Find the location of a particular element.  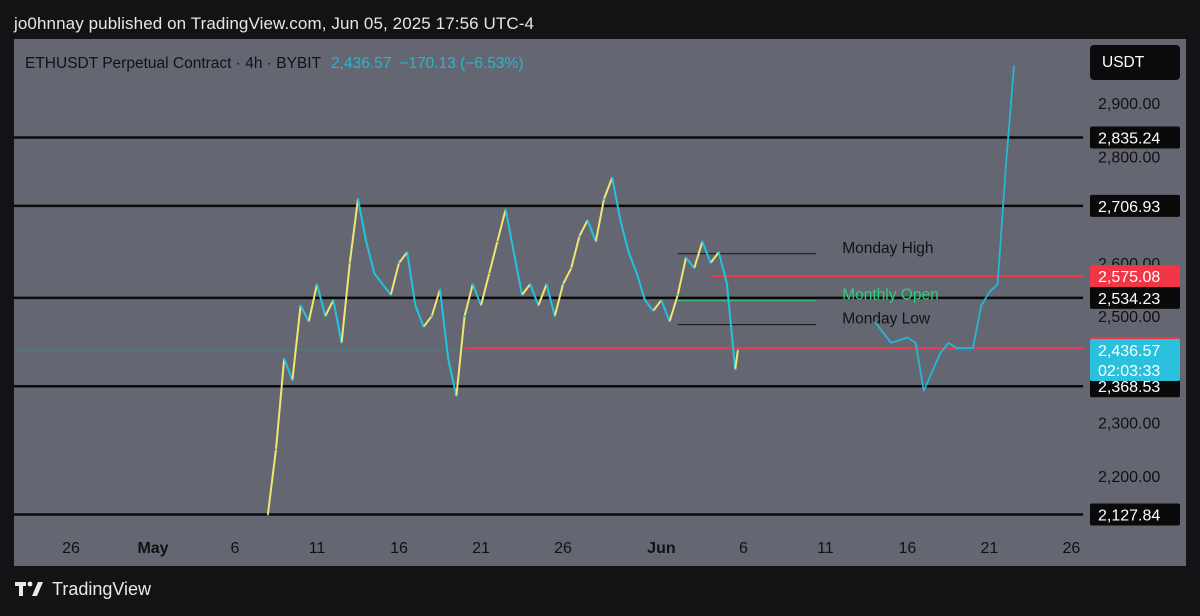

x-tick-label: 11 is located at coordinates (317, 548).